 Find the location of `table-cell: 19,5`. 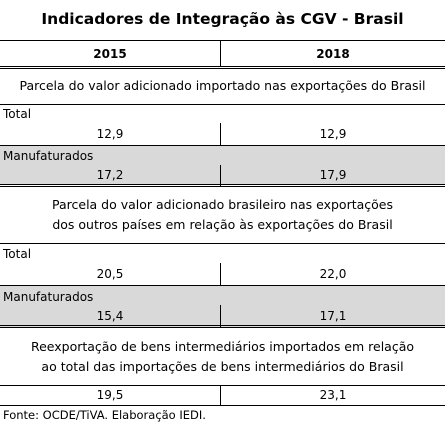

table-cell: 19,5 is located at coordinates (110, 395).